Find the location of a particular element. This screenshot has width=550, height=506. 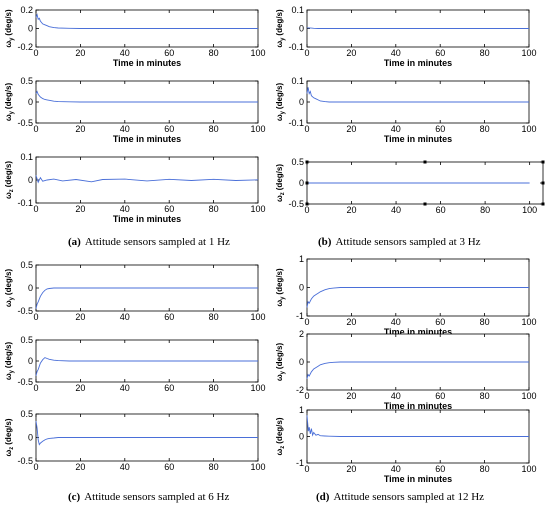

y-tick-label: -0.1 is located at coordinates (25, 203).